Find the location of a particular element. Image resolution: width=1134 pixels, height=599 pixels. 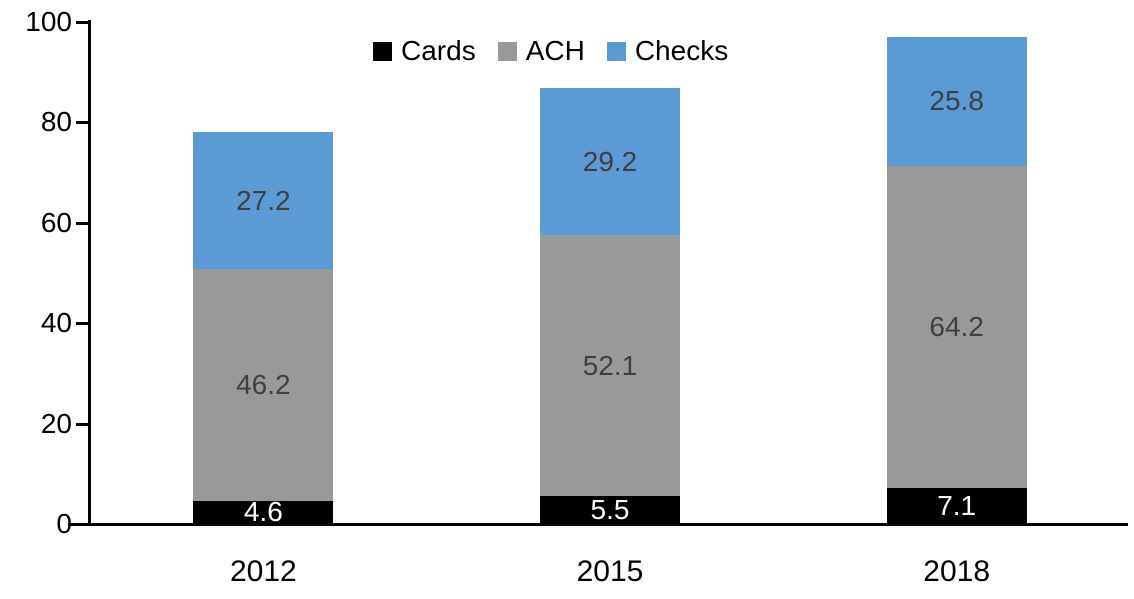

legend-label: Cards is located at coordinates (438, 50).